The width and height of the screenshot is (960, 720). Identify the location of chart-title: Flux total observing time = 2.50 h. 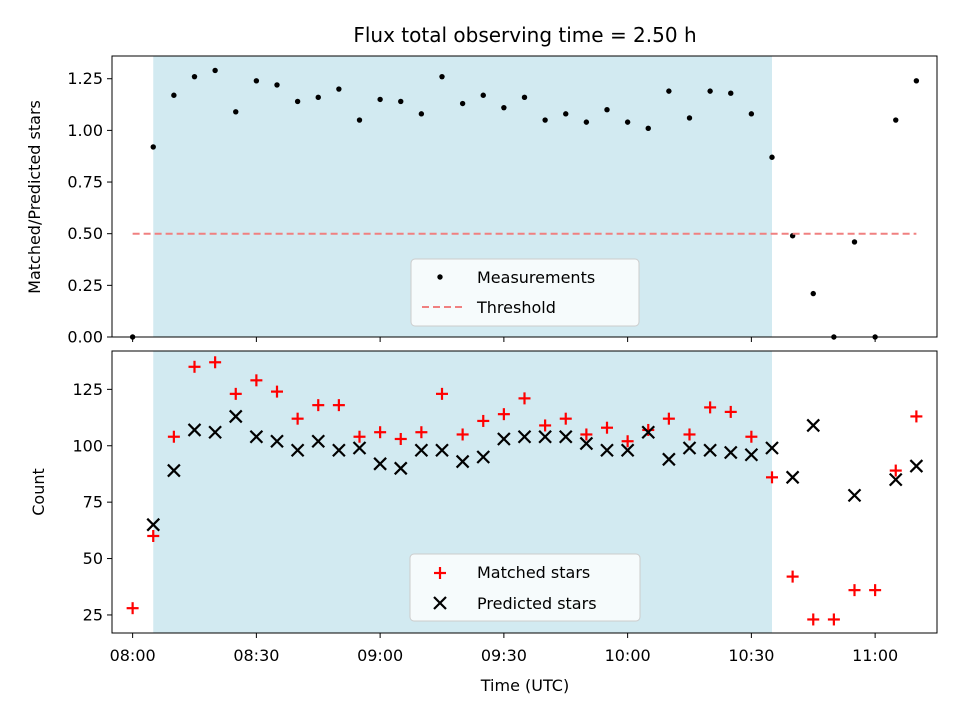
(524, 35).